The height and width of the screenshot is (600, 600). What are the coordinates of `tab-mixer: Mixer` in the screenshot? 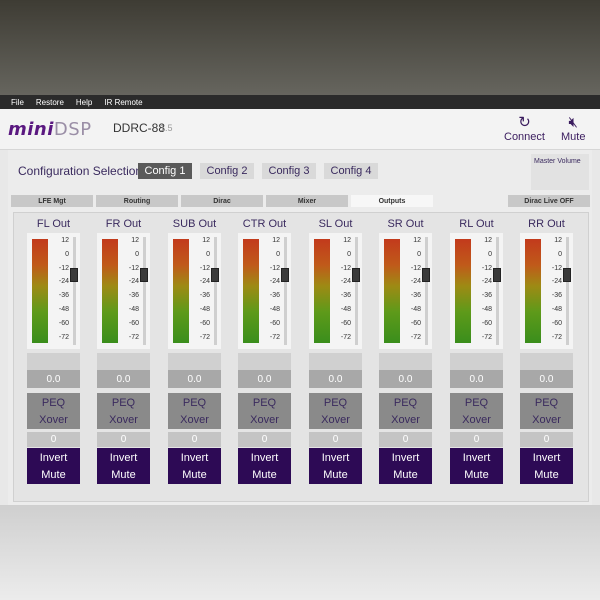 It's located at (307, 201).